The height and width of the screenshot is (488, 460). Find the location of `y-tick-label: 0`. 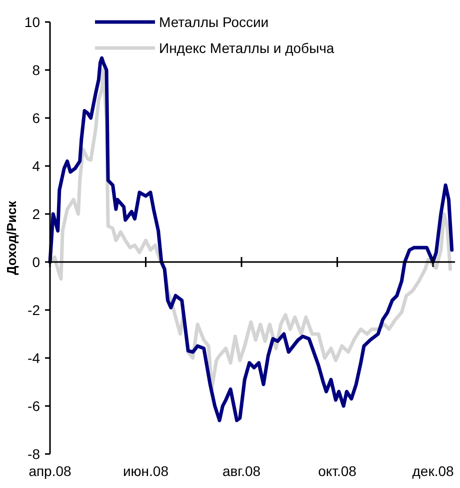

y-tick-label: 0 is located at coordinates (36, 262).